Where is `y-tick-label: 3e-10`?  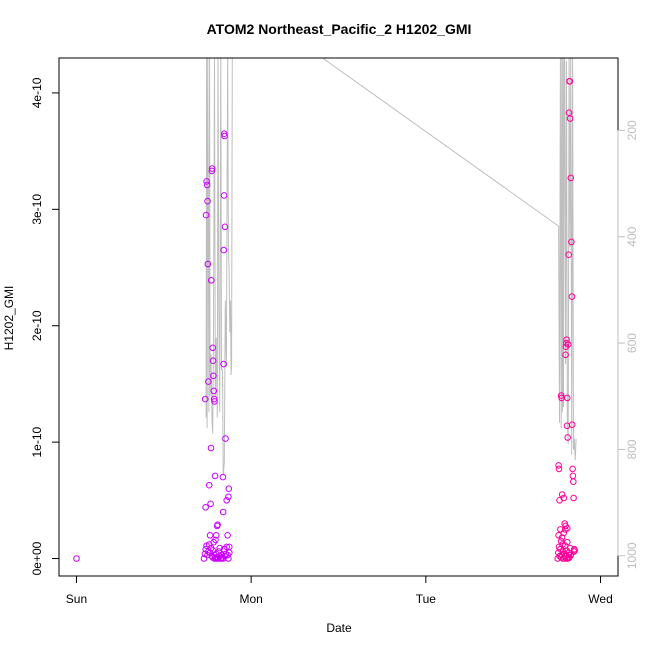
y-tick-label: 3e-10 is located at coordinates (37, 209).